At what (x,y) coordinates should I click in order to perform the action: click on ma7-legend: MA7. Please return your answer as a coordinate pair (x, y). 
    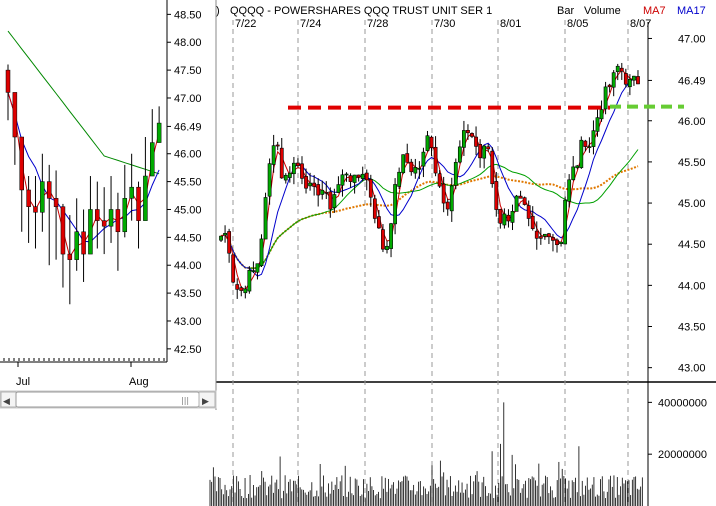
    Looking at the image, I should click on (654, 11).